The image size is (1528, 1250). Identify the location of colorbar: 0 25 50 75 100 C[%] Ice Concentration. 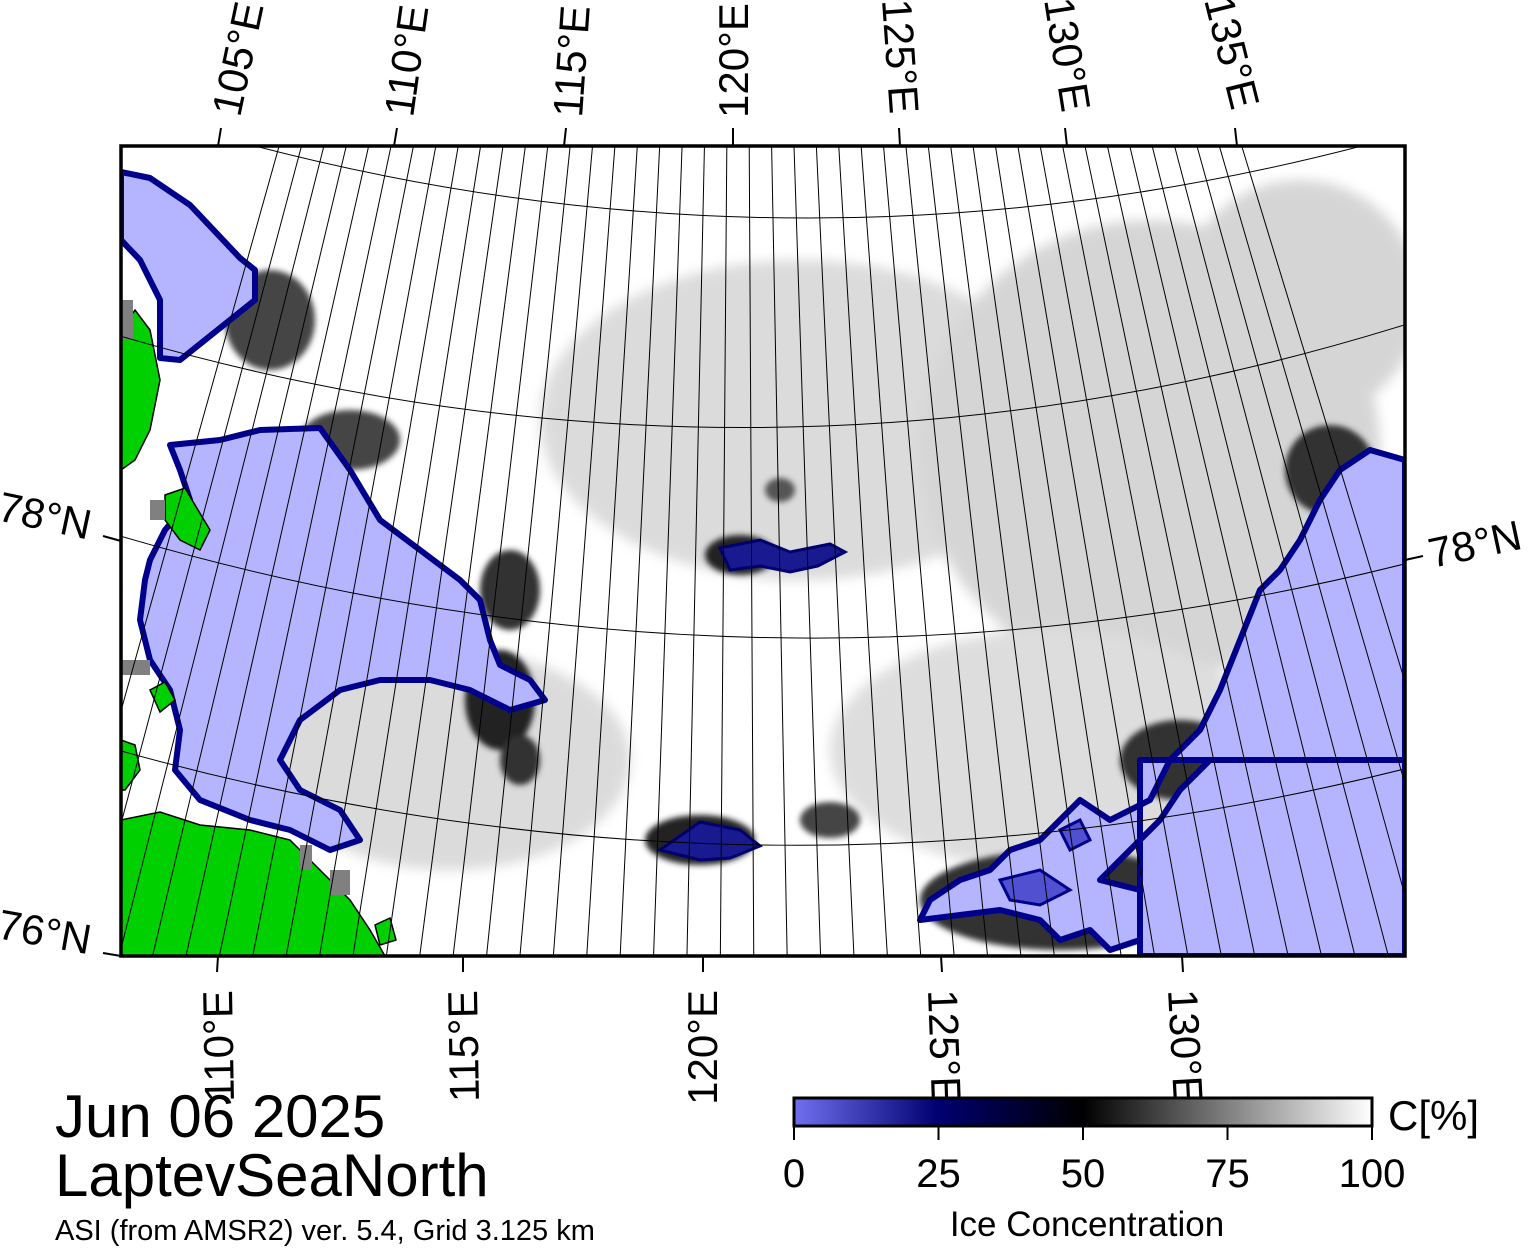
(1131, 1168).